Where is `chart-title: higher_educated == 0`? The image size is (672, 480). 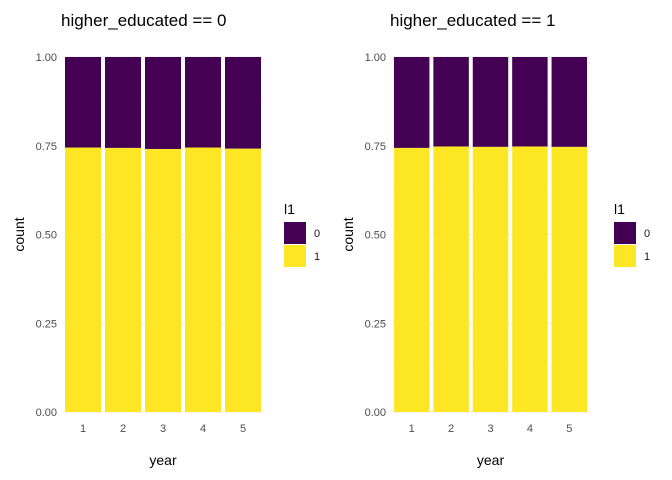 chart-title: higher_educated == 0 is located at coordinates (143, 20).